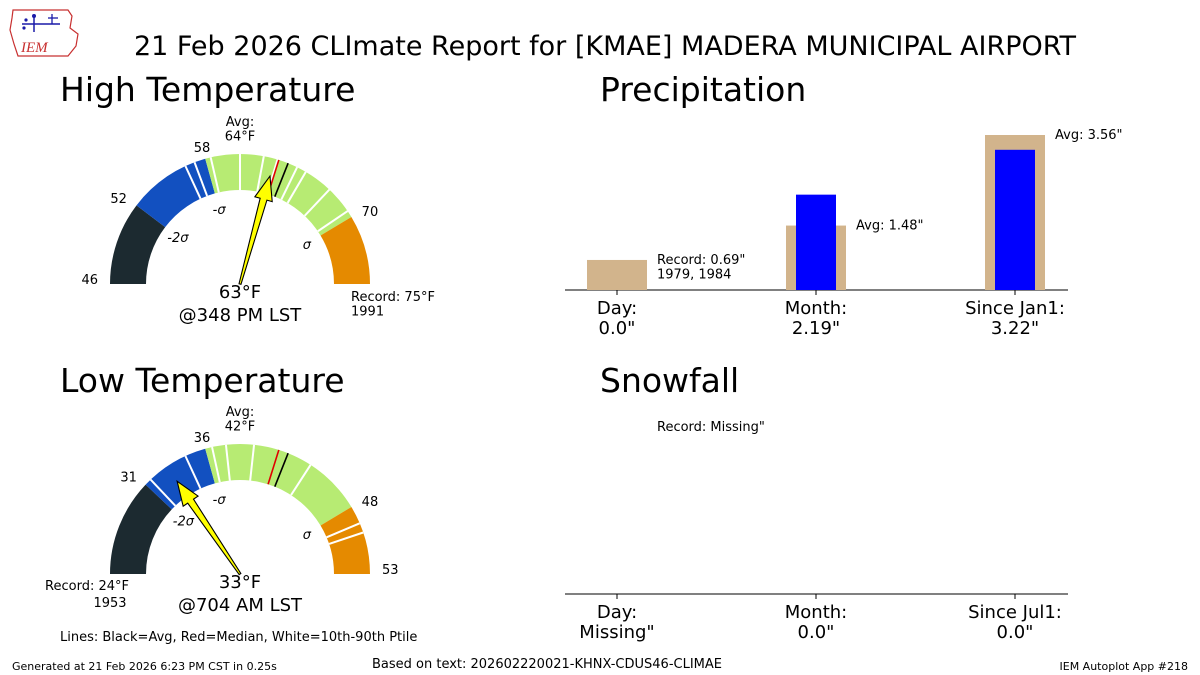 This screenshot has height=675, width=1200. Describe the element at coordinates (669, 380) in the screenshot. I see `snowfall-title: Snowfall` at that location.